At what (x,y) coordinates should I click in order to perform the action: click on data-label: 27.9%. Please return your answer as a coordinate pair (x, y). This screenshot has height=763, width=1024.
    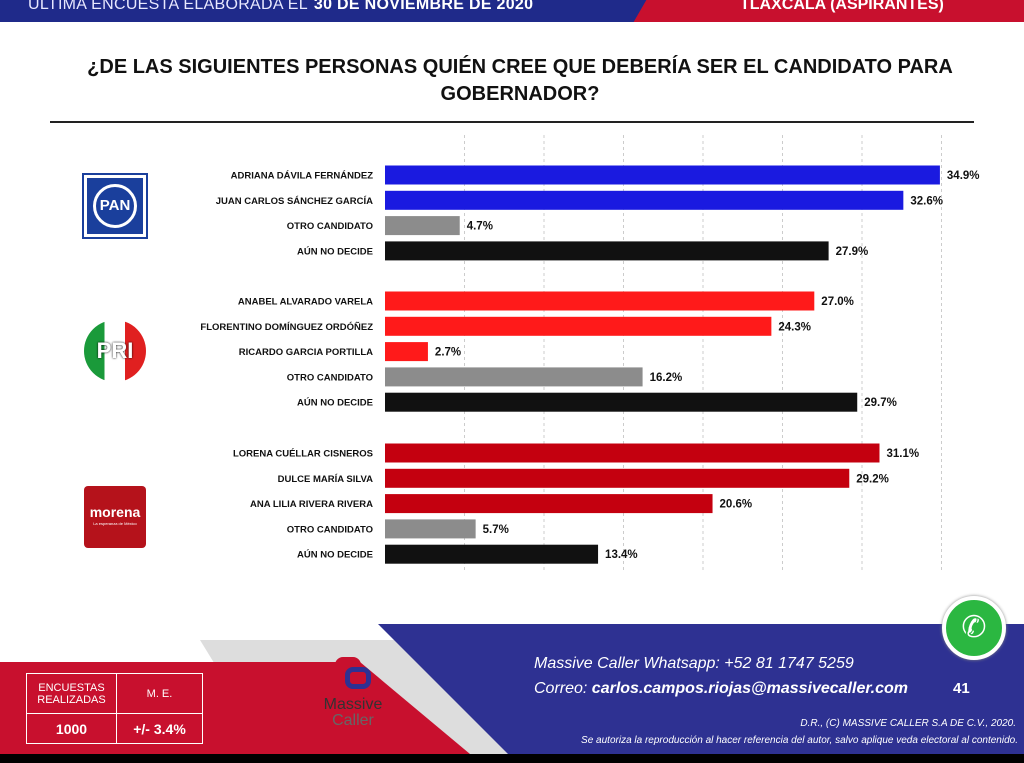
    Looking at the image, I should click on (852, 252).